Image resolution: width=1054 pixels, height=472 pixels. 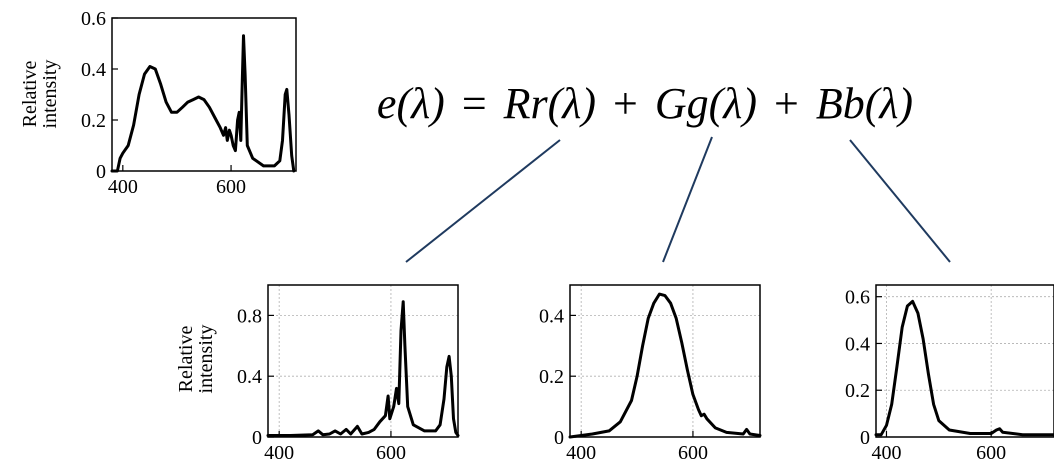 What do you see at coordinates (549, 103) in the screenshot?
I see `red-term: Rr(λ)` at bounding box center [549, 103].